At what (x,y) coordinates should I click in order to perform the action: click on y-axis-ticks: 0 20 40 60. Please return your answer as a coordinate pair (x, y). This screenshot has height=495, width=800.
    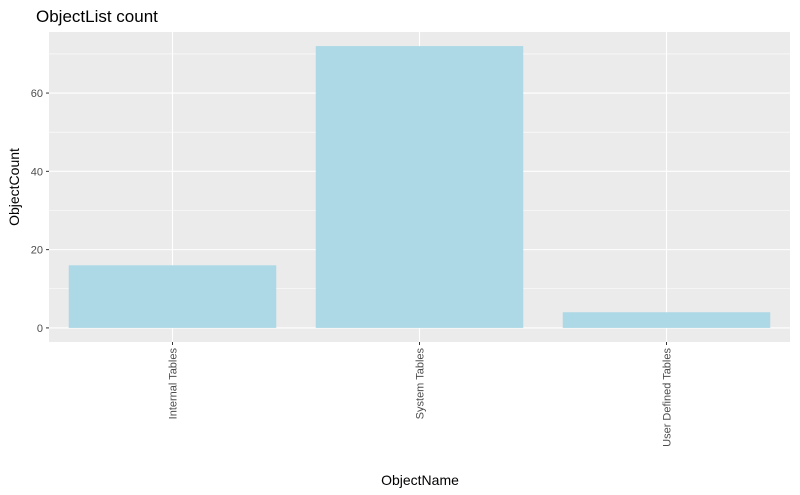
    Looking at the image, I should click on (40, 211).